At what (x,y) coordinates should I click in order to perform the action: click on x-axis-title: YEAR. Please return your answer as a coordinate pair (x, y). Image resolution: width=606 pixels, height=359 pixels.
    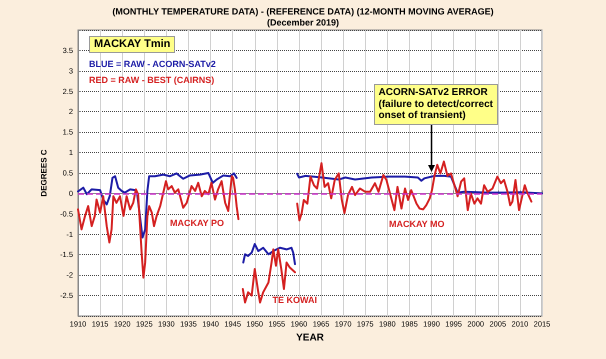
    Looking at the image, I should click on (310, 338).